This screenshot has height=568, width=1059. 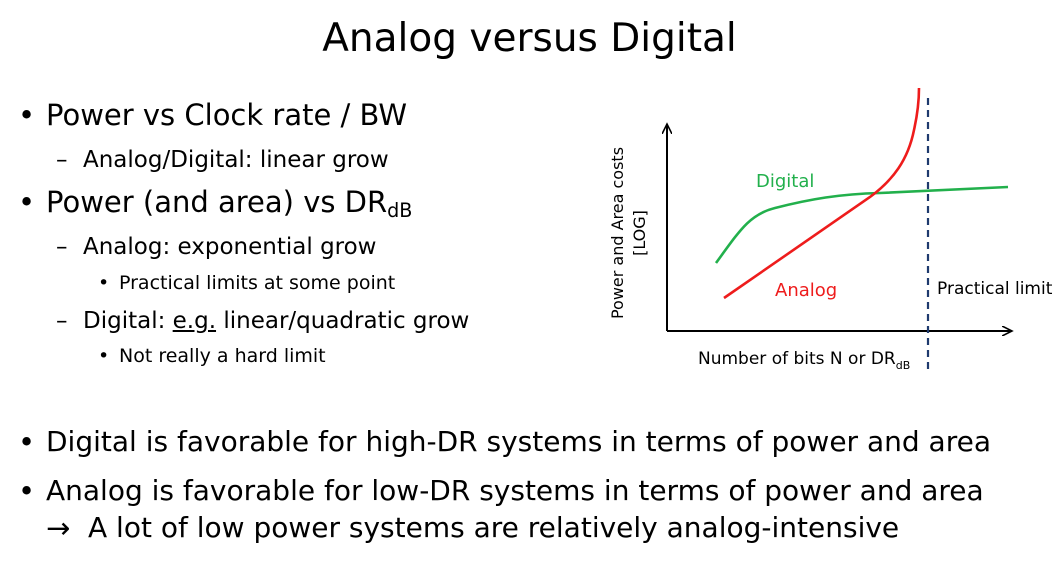 I want to click on practical-limit-label: Practical limit, so click(x=995, y=289).